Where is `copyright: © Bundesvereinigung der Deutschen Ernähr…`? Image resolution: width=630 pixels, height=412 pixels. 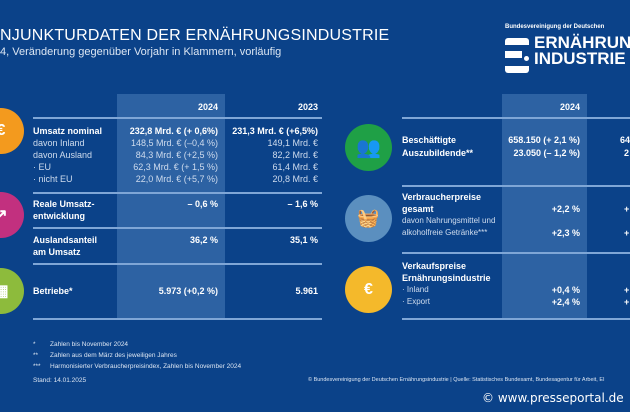 copyright: © Bundesvereinigung der Deutschen Ernähr… is located at coordinates (456, 380).